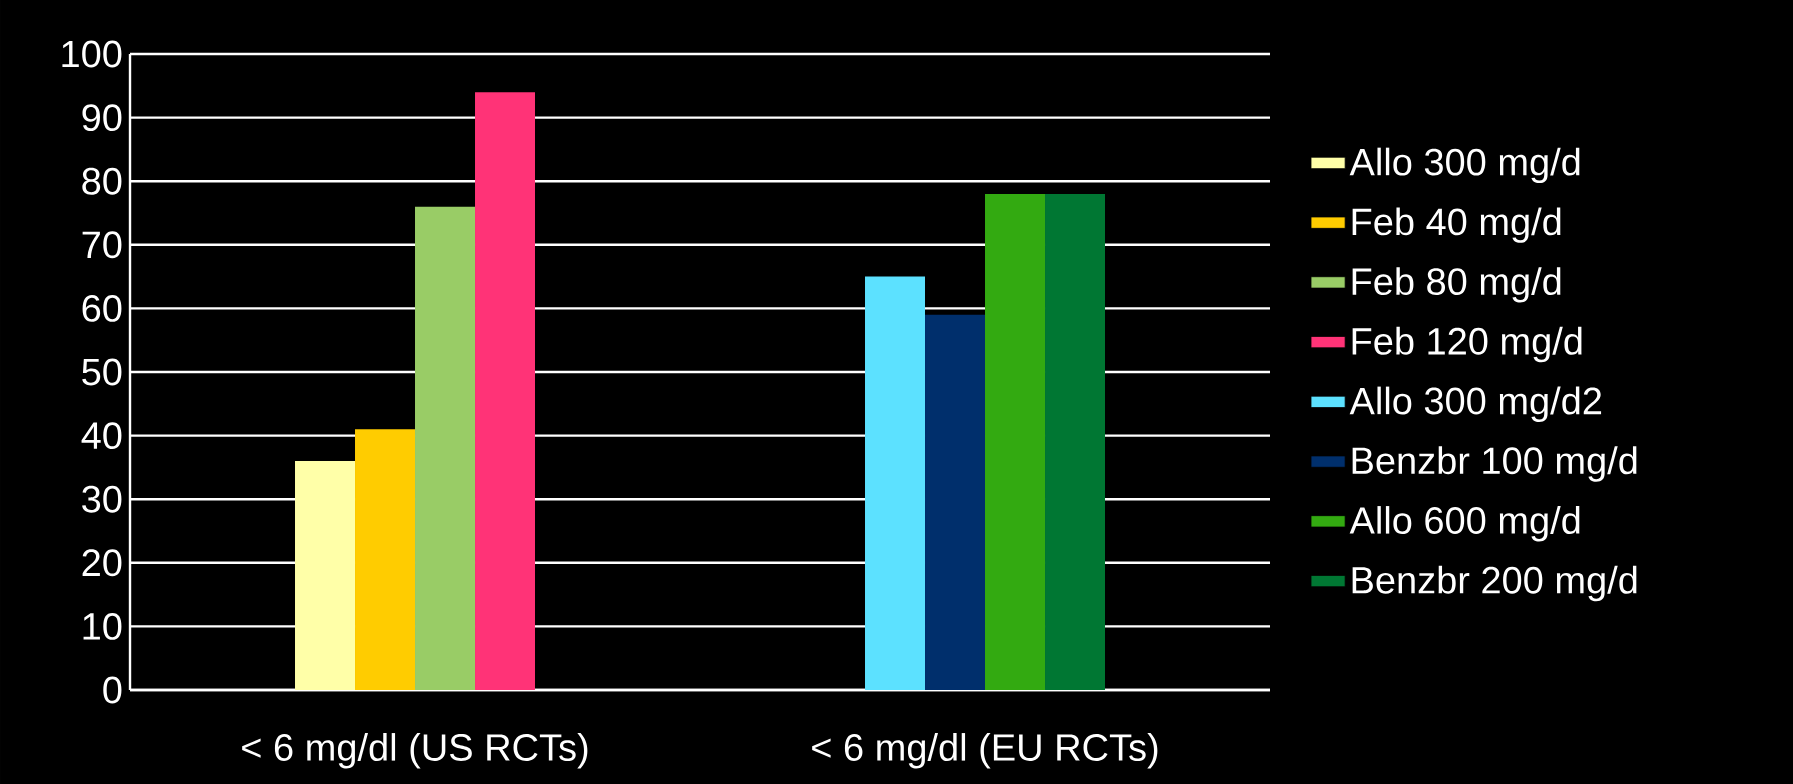 The height and width of the screenshot is (784, 1793). What do you see at coordinates (1467, 344) in the screenshot?
I see `legend-label: Feb 120 mg/d` at bounding box center [1467, 344].